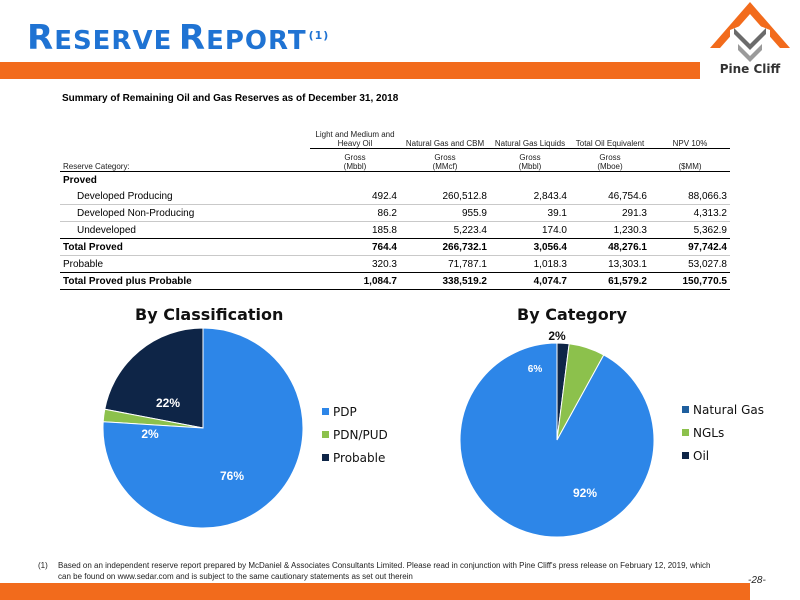 The width and height of the screenshot is (800, 600). What do you see at coordinates (168, 403) in the screenshot?
I see `pie-data-label: 22%` at bounding box center [168, 403].